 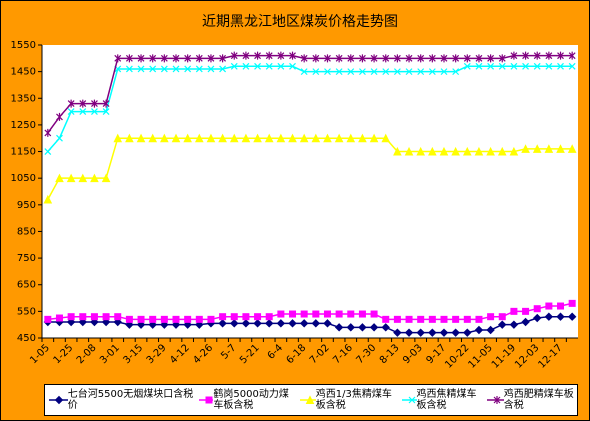 What do you see at coordinates (26, 258) in the screenshot?
I see `y-tick-label: 750` at bounding box center [26, 258].